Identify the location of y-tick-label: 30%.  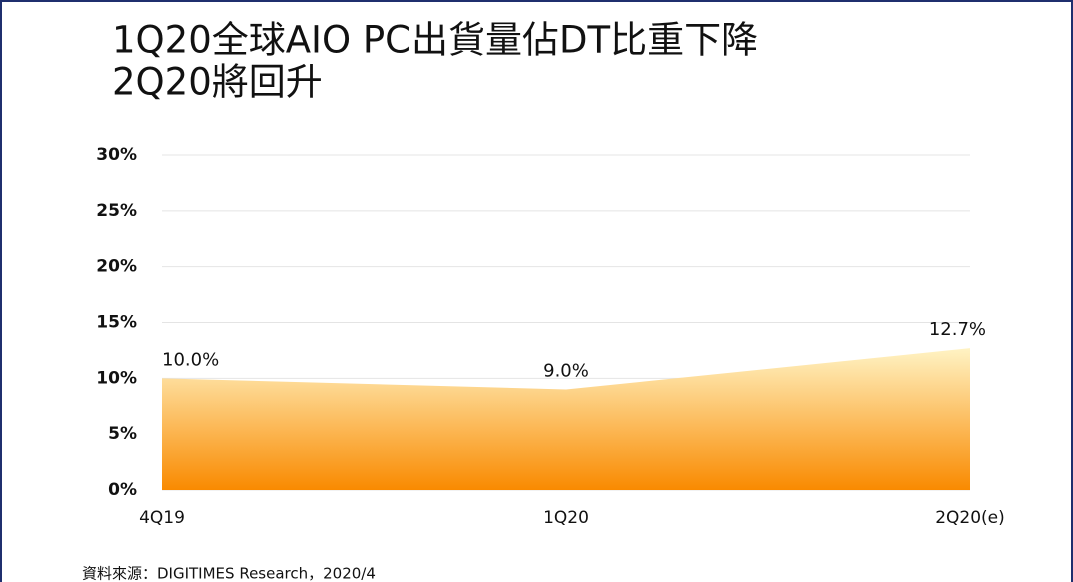
(116, 155).